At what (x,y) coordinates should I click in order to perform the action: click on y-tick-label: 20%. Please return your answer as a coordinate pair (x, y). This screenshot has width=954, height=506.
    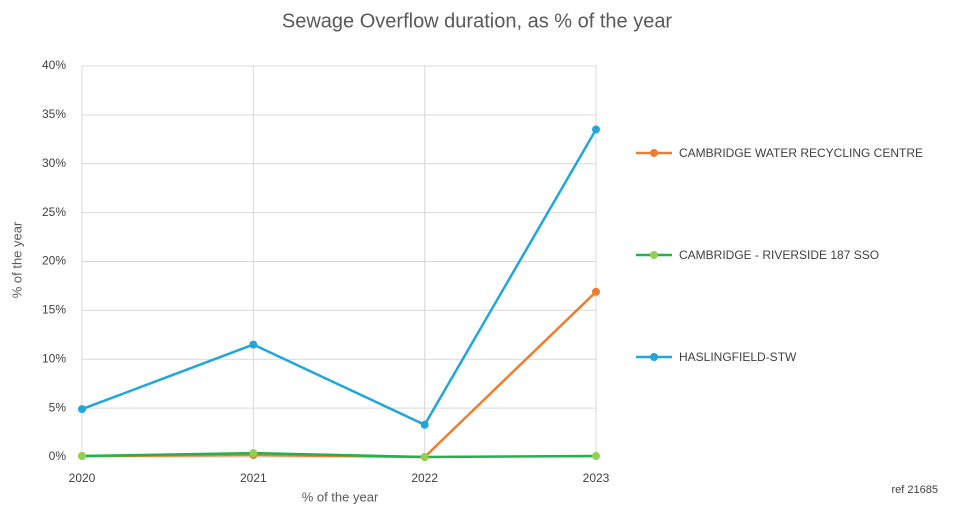
    Looking at the image, I should click on (54, 261).